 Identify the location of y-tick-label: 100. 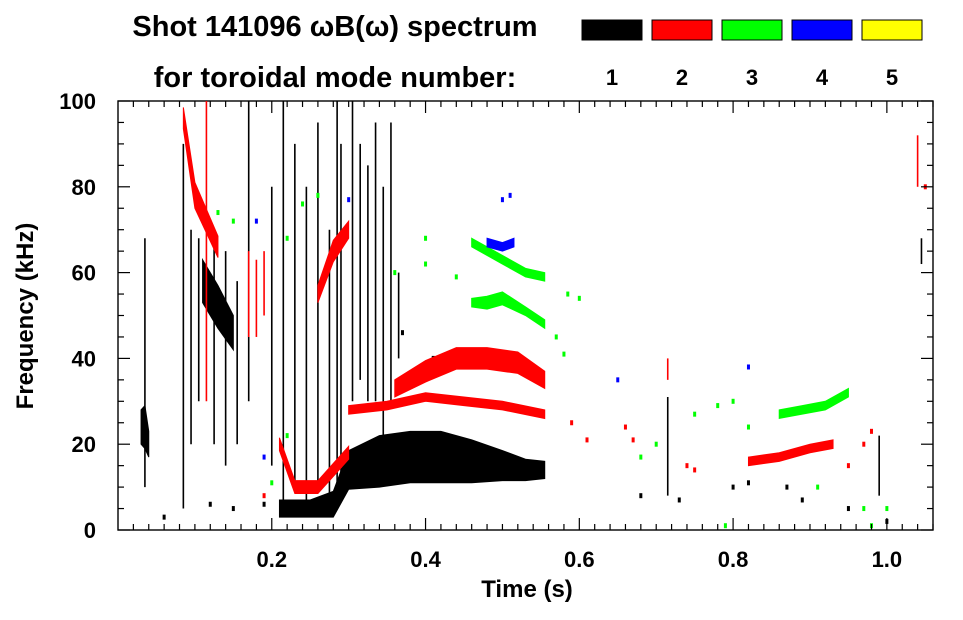
(77, 101).